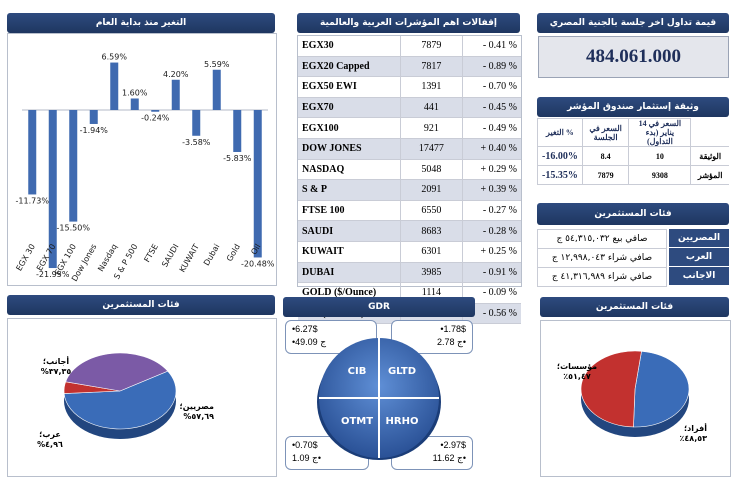 This screenshot has height=481, width=736. I want to click on pie-slice-label: أفراد؛, so click(695, 428).